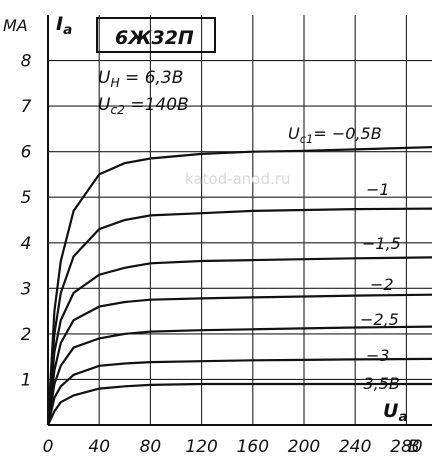 The height and width of the screenshot is (459, 432). I want to click on y-axis-label: Ia, so click(64, 25).